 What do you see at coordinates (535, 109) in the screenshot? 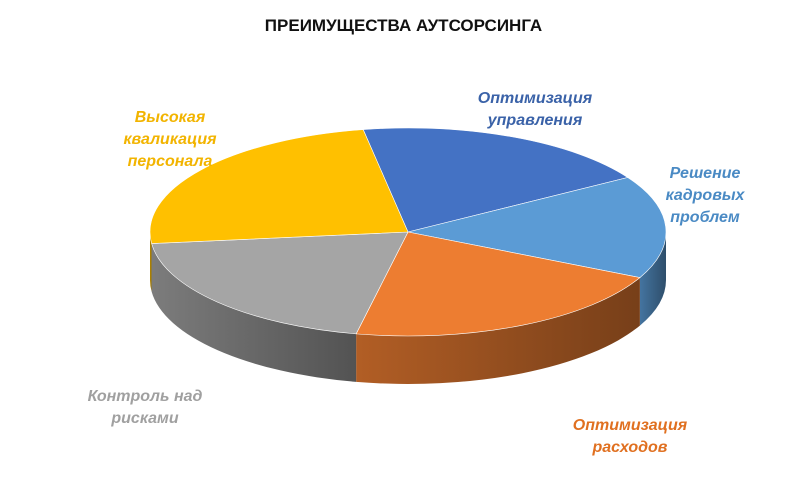
I see `slice-label: Оптимизация управления` at bounding box center [535, 109].